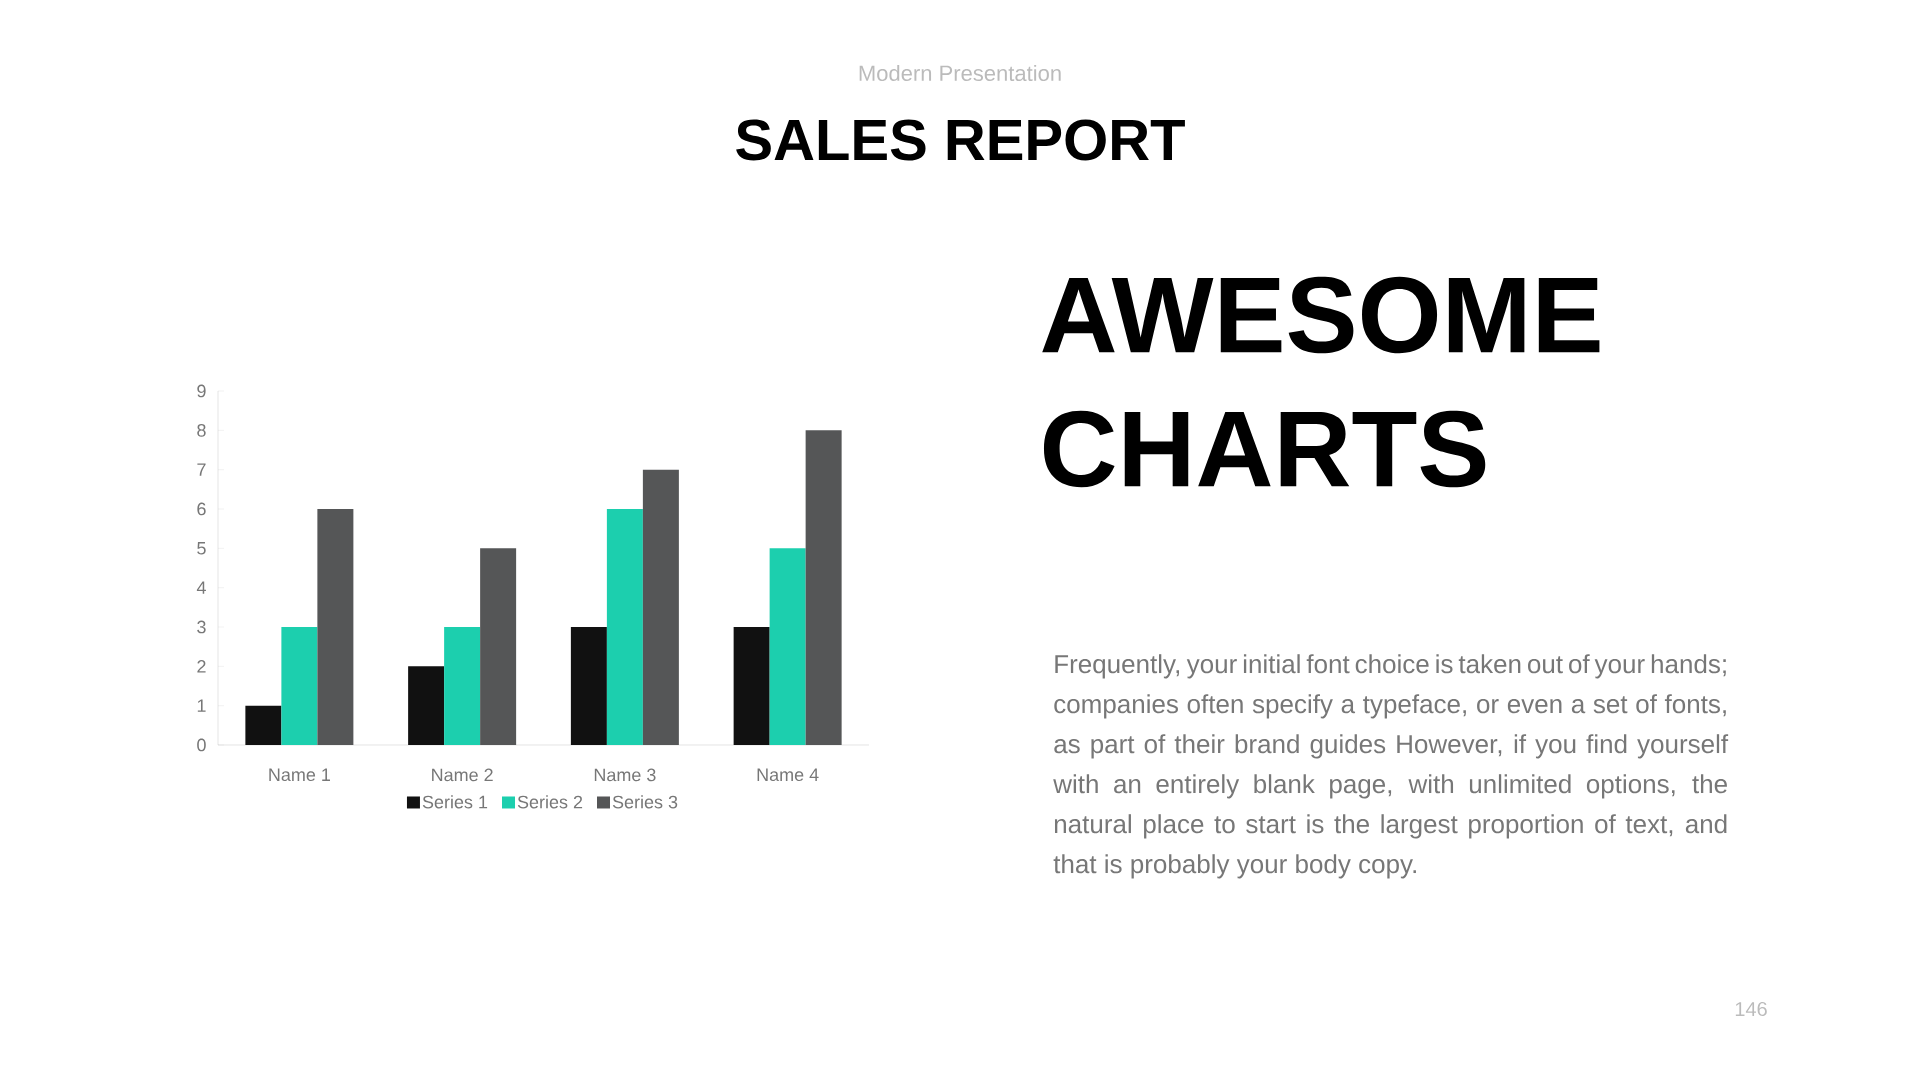  I want to click on y-tick-label: 4, so click(201, 587).